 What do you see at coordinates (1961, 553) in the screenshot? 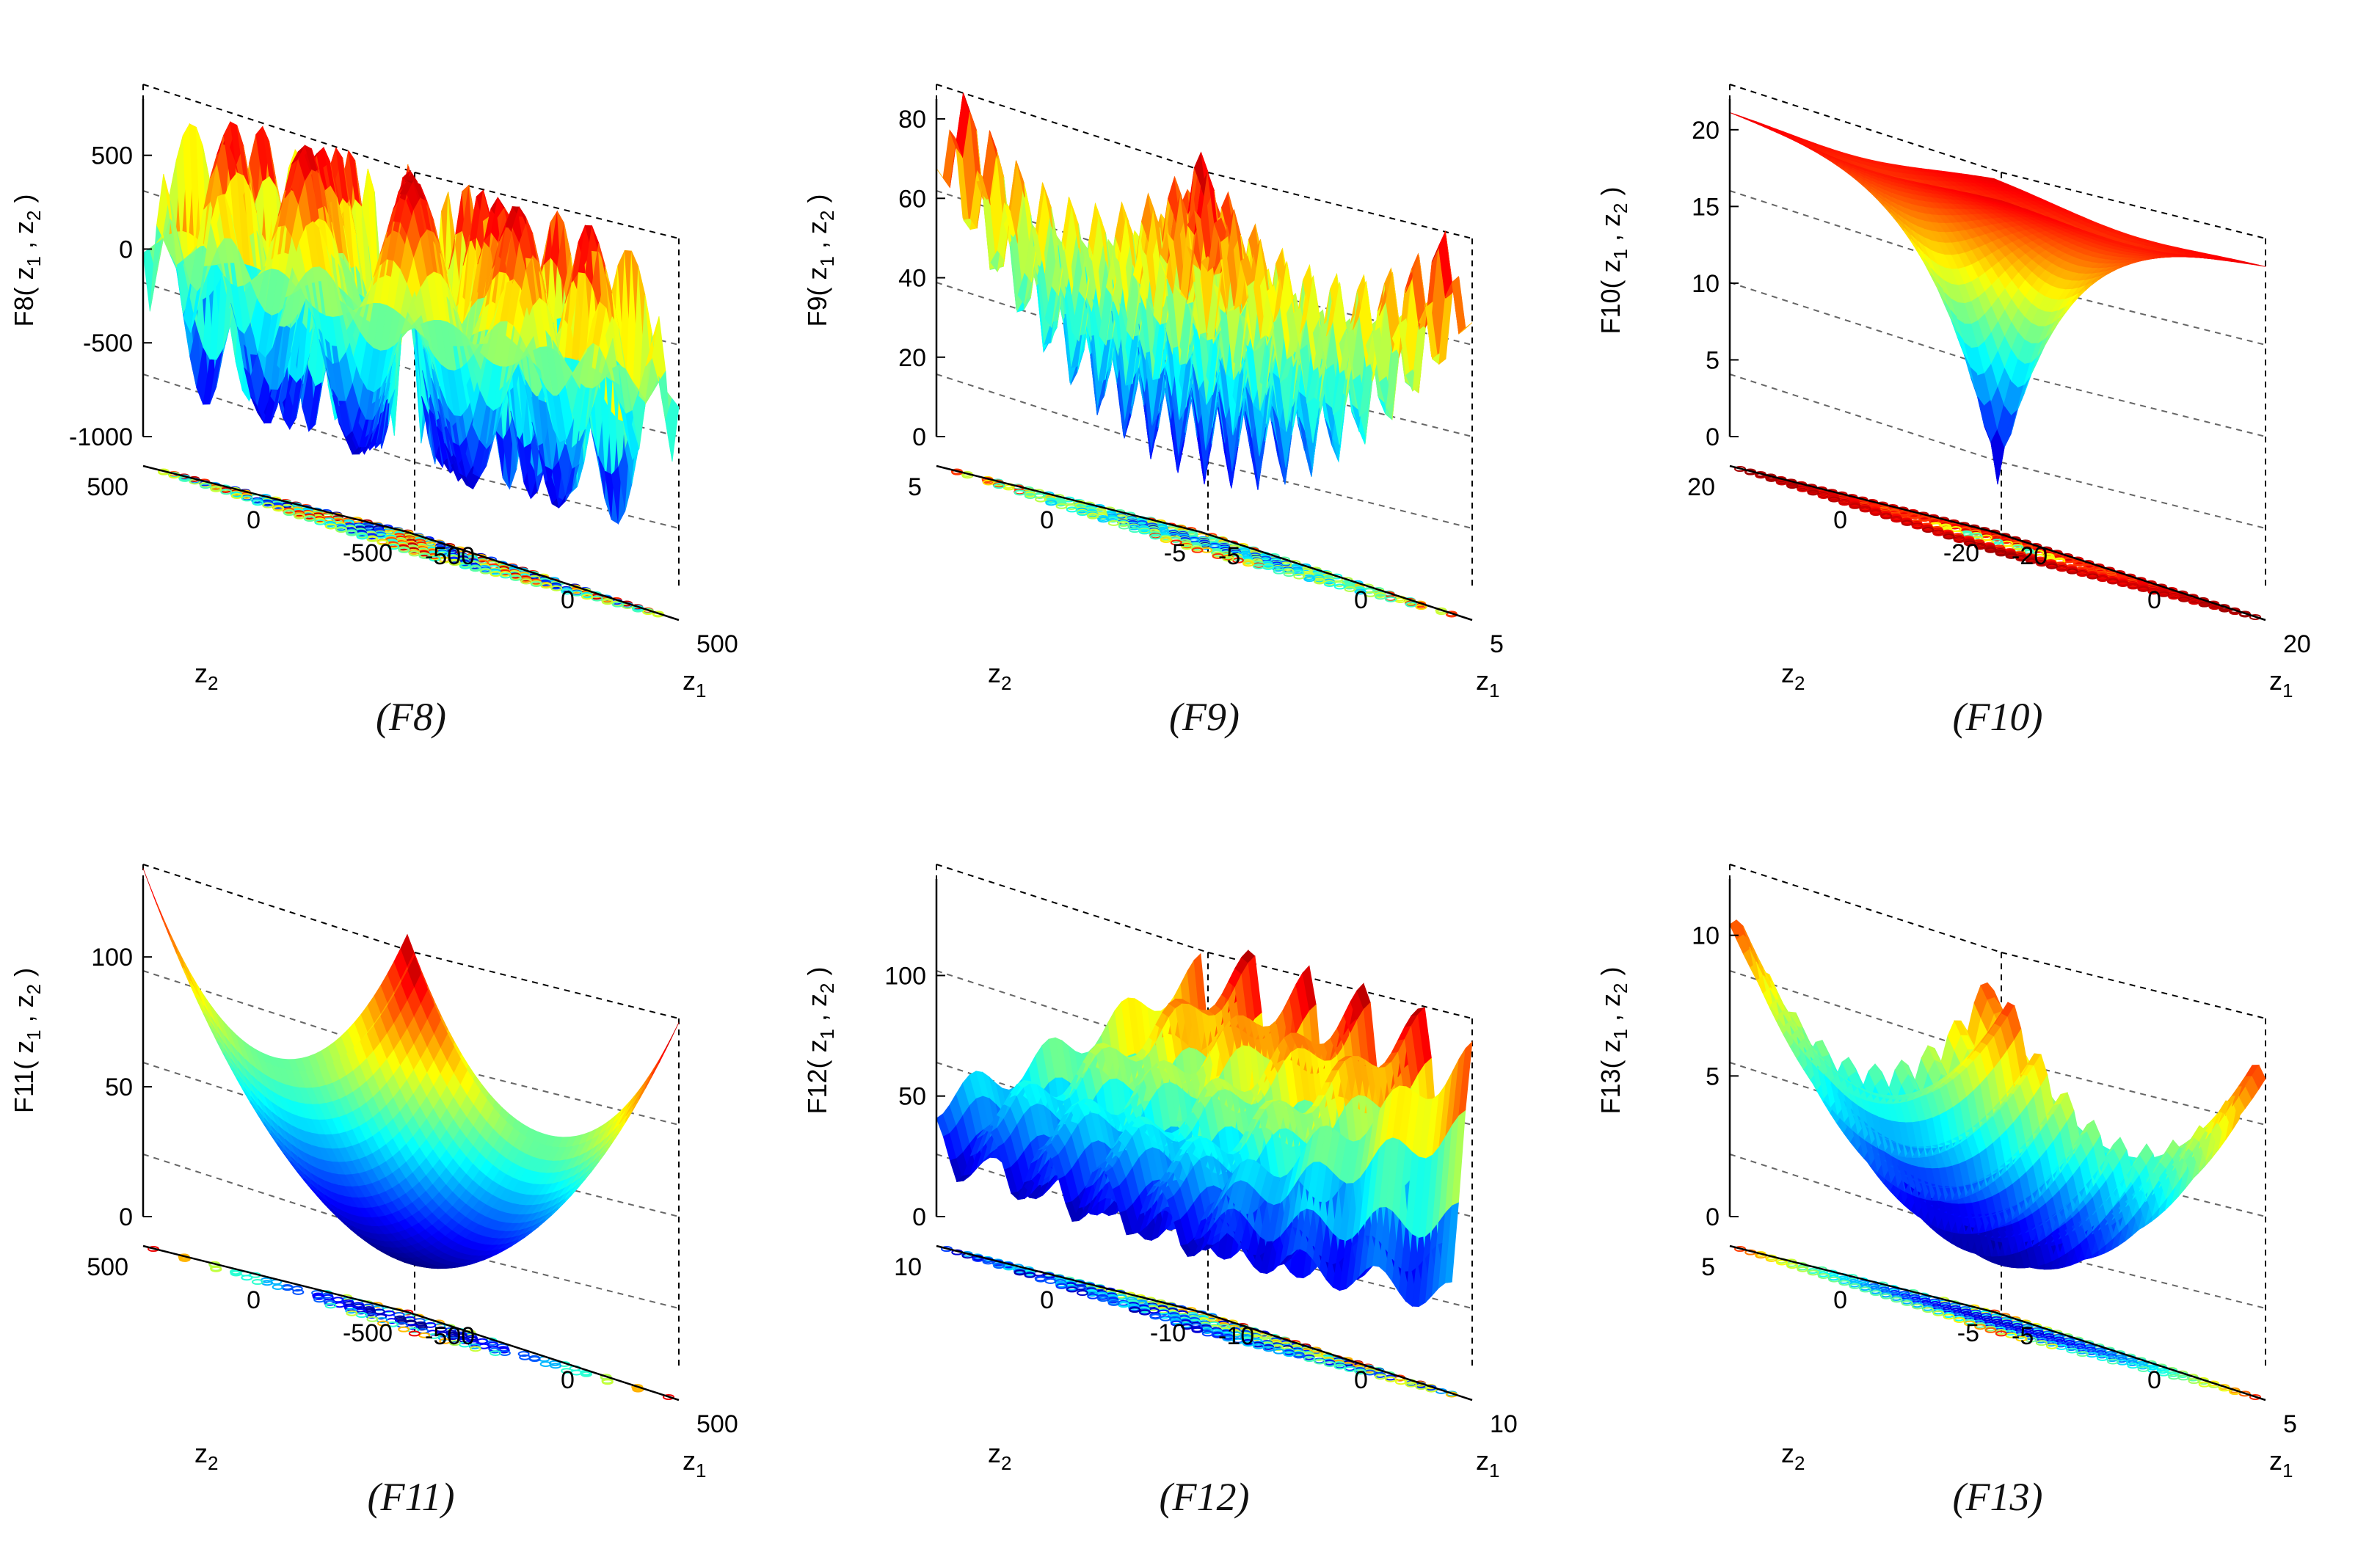
I see `y-tick-label: -20` at bounding box center [1961, 553].